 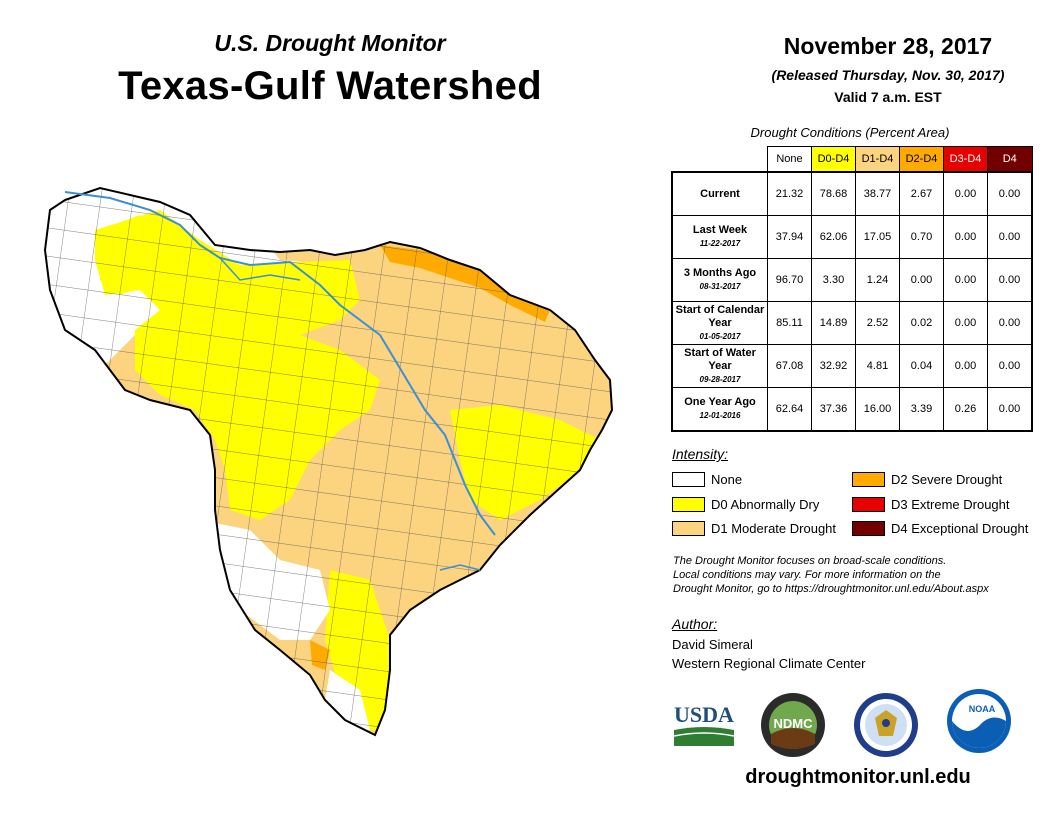 What do you see at coordinates (789, 159) in the screenshot?
I see `col-header-none: None` at bounding box center [789, 159].